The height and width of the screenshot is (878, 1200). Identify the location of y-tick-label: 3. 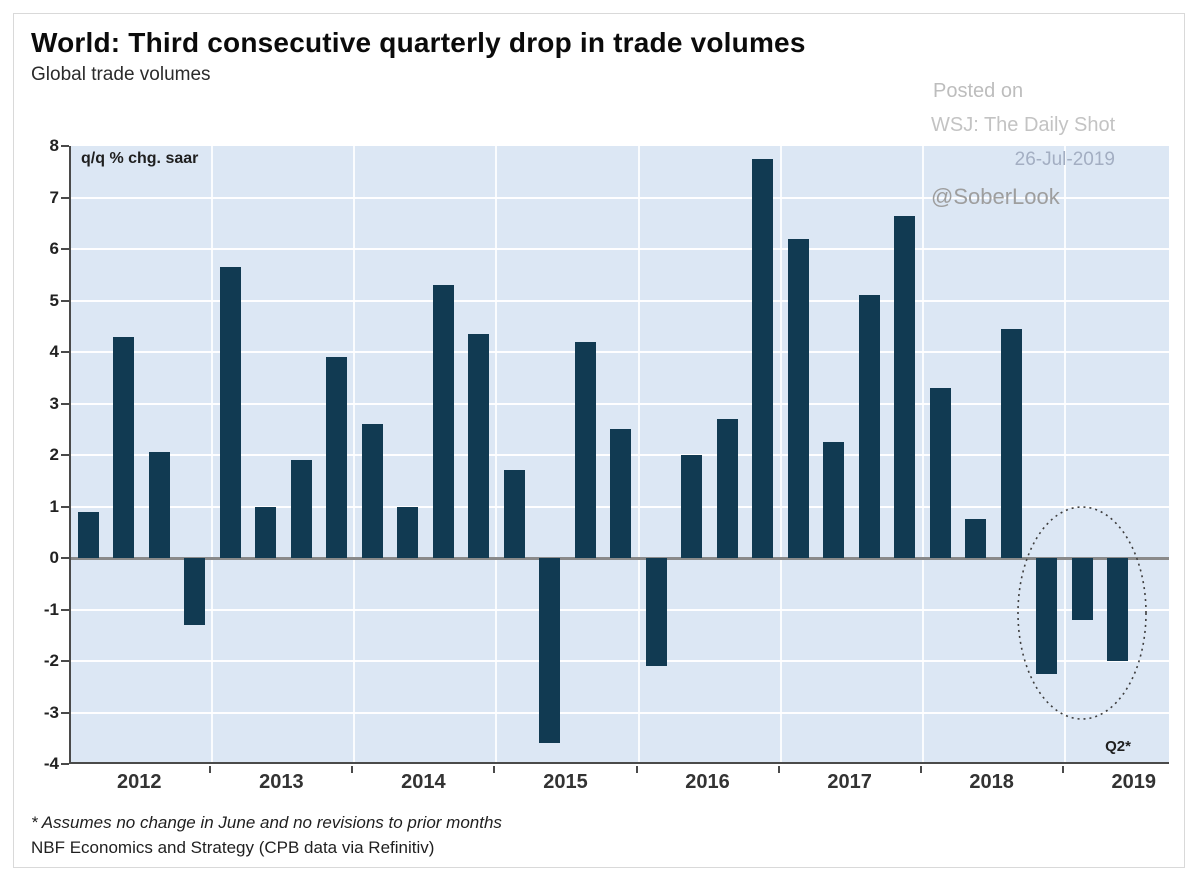
(54, 403).